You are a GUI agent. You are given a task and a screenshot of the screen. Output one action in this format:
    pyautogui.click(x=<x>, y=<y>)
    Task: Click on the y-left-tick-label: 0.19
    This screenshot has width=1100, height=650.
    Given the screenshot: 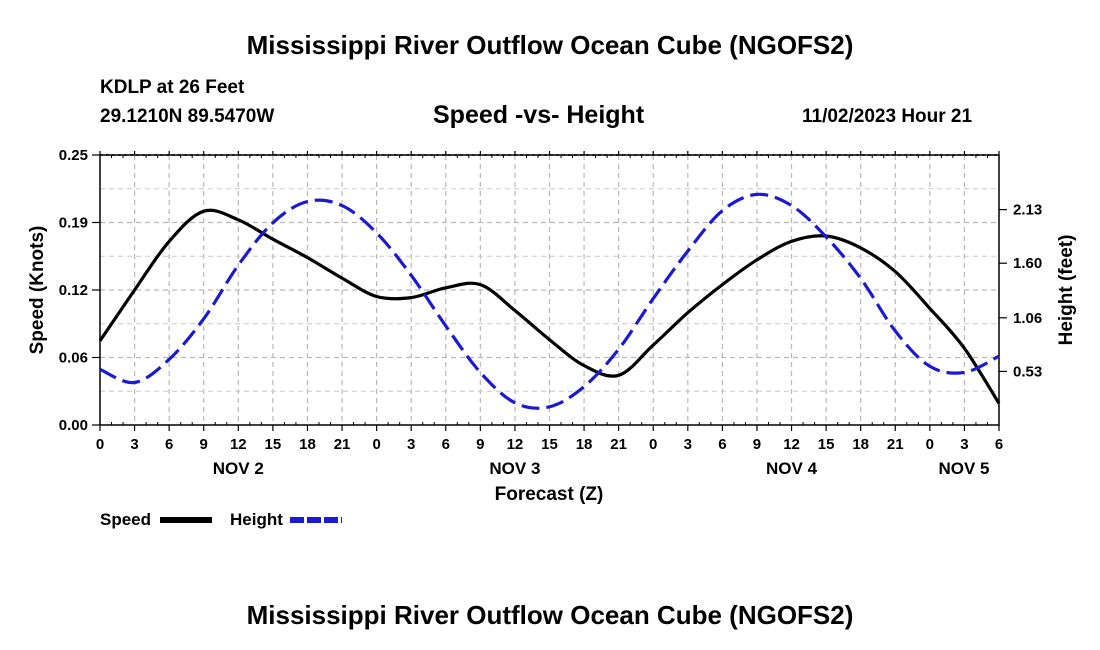 What is the action you would take?
    pyautogui.click(x=73, y=223)
    